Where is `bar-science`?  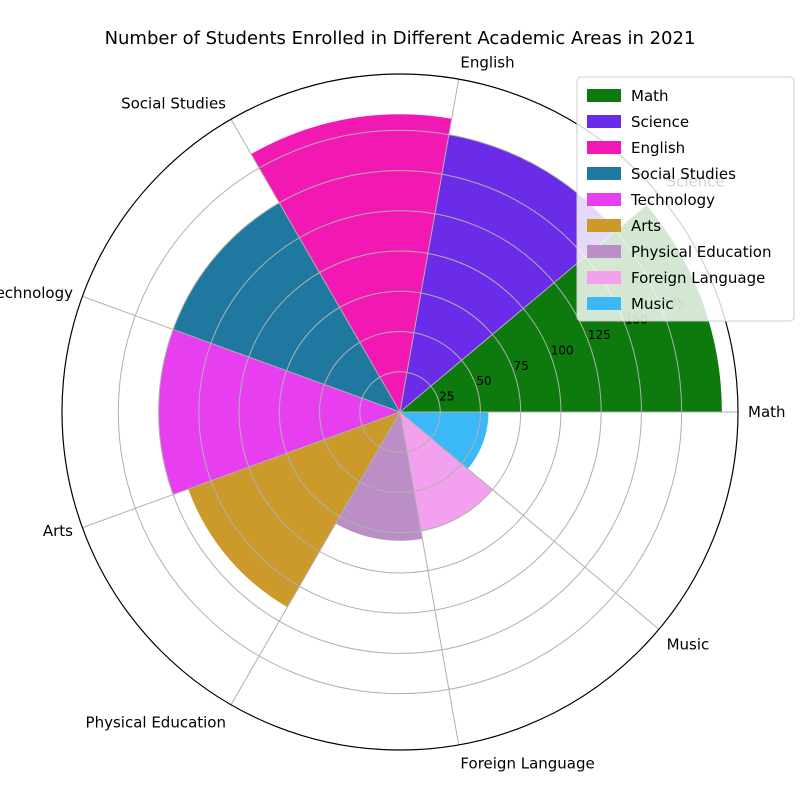 bar-science is located at coordinates (508, 273).